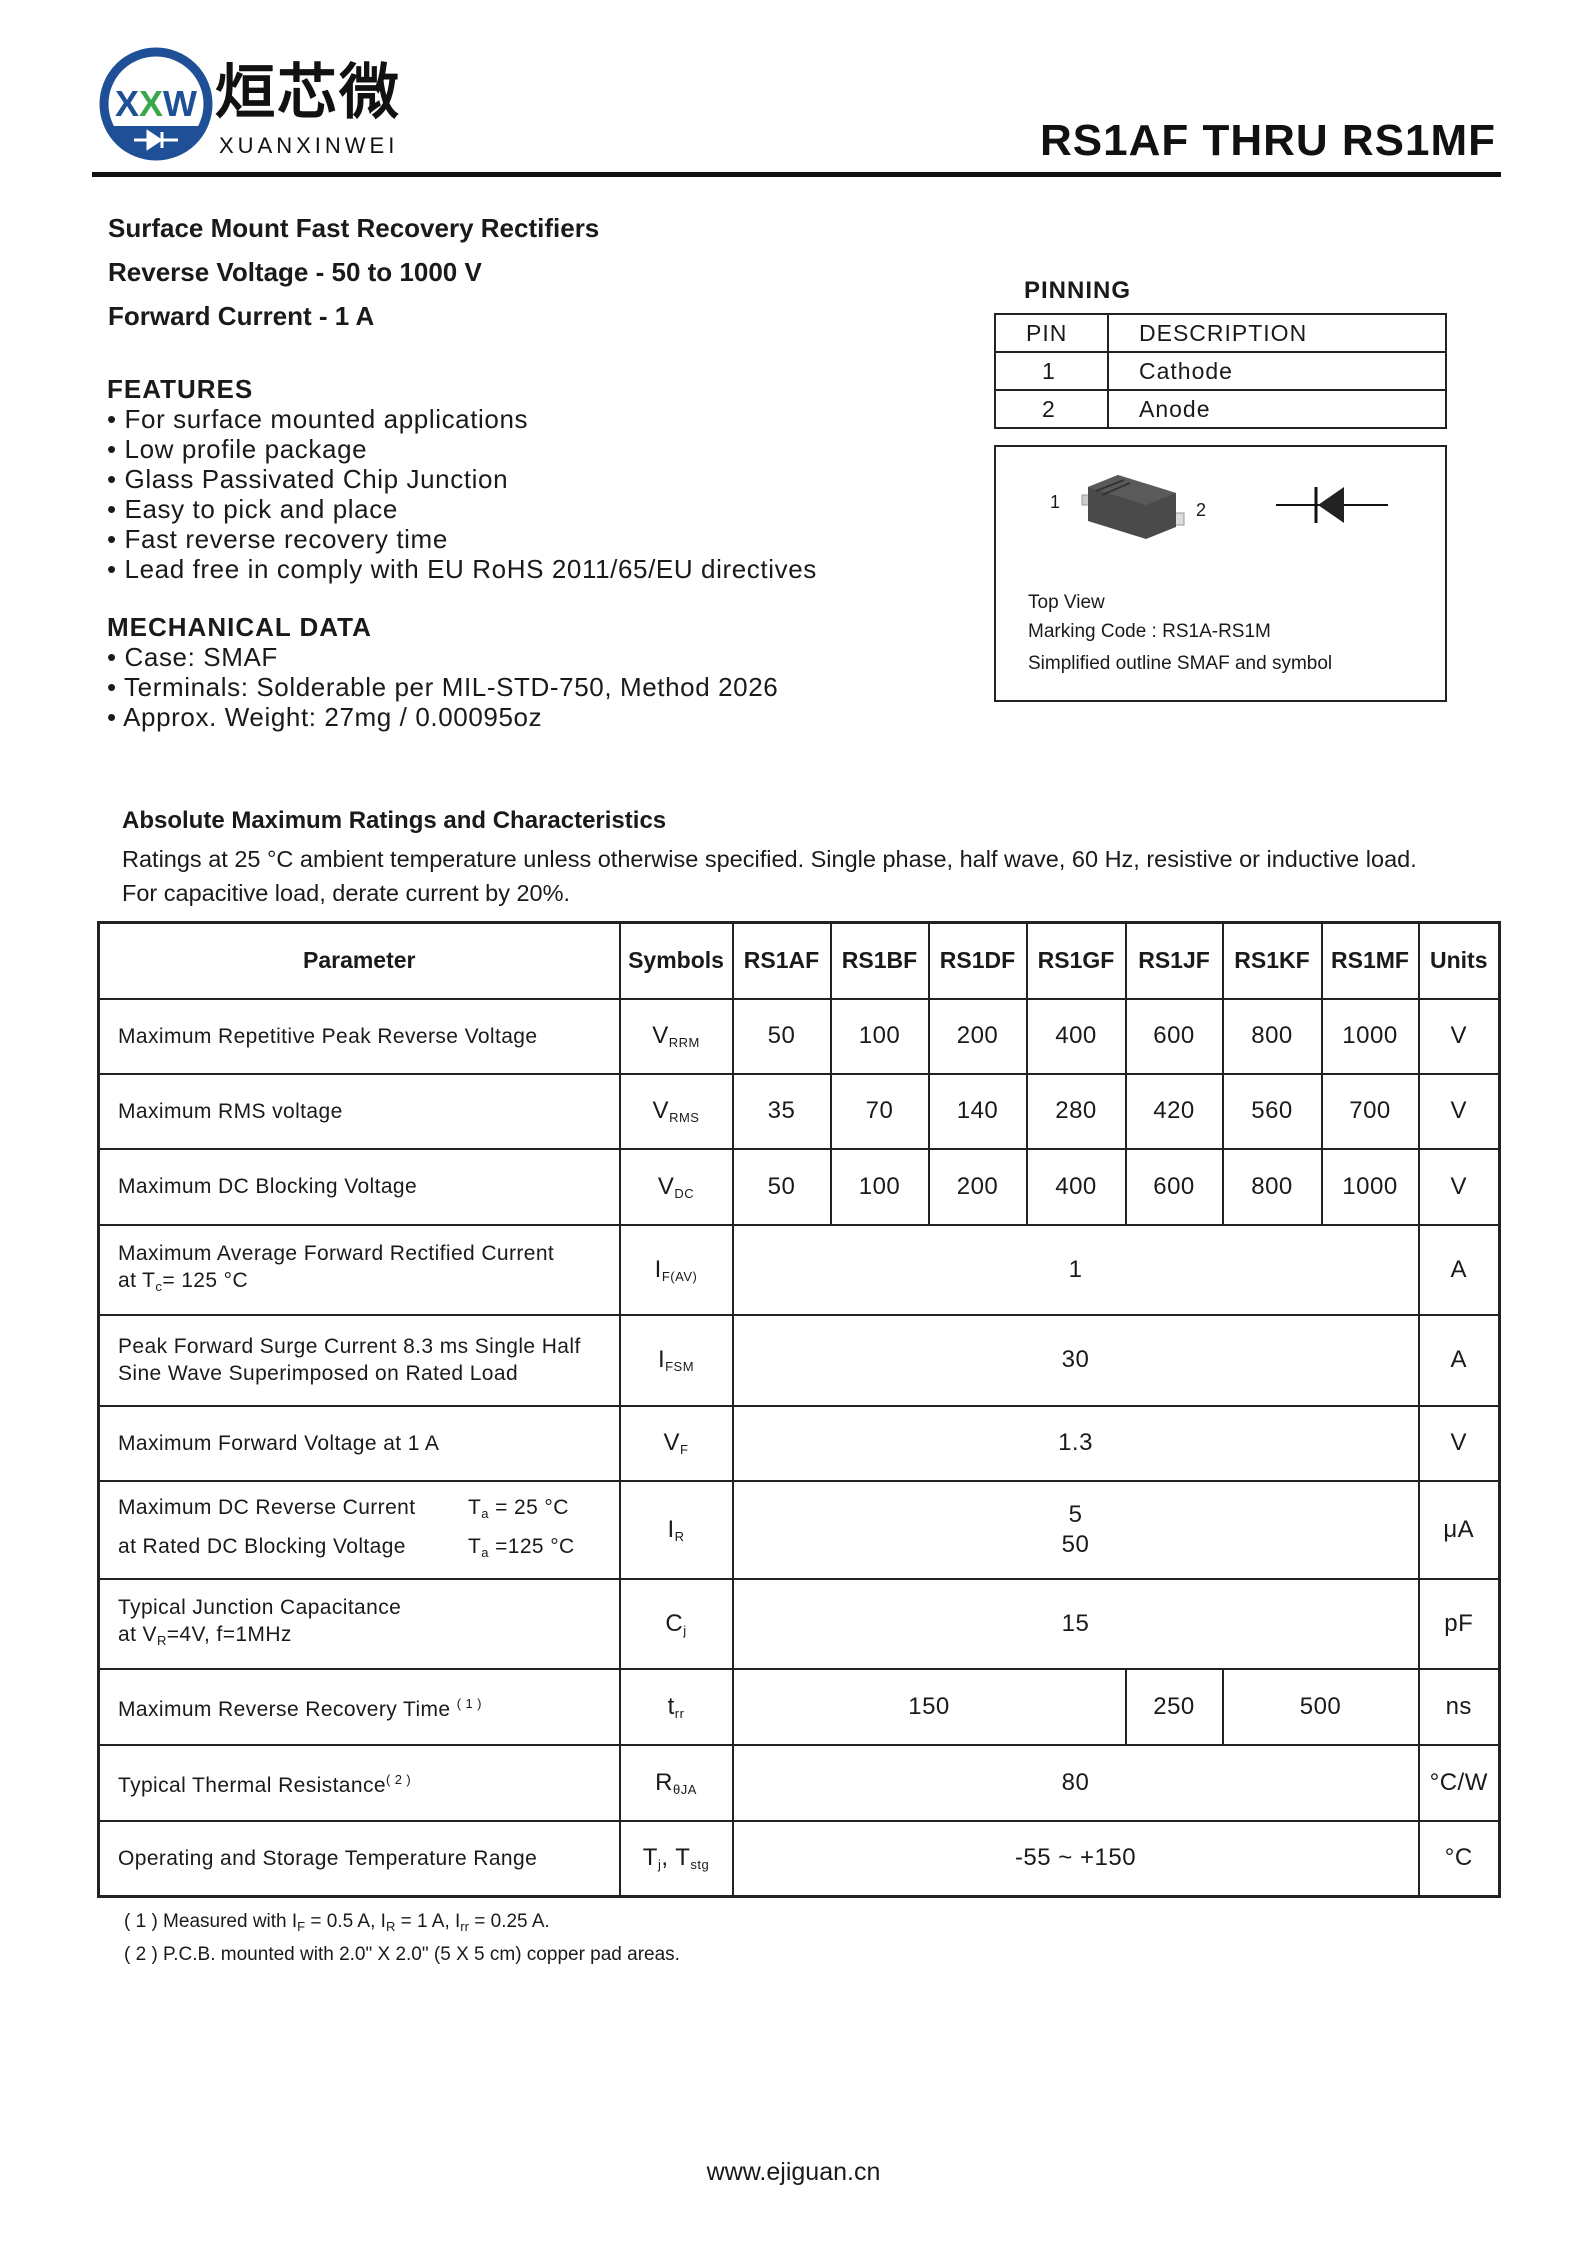  What do you see at coordinates (1220, 371) in the screenshot?
I see `pinning-table: PIN DESCRIPTION 1 Cathode 2 Anode` at bounding box center [1220, 371].